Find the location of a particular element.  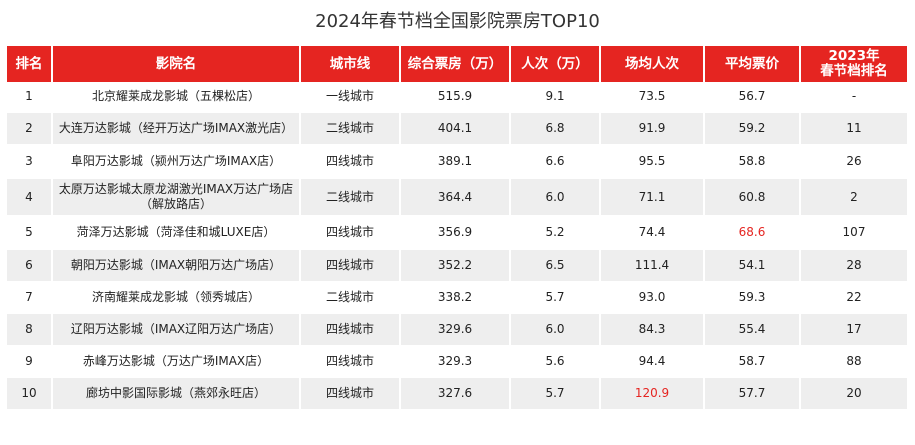

table-row: 9 赤峰万达影城（万达广场IMAX店） 四线城市 329.3 5.6 94.4 58.7 88 is located at coordinates (457, 362).